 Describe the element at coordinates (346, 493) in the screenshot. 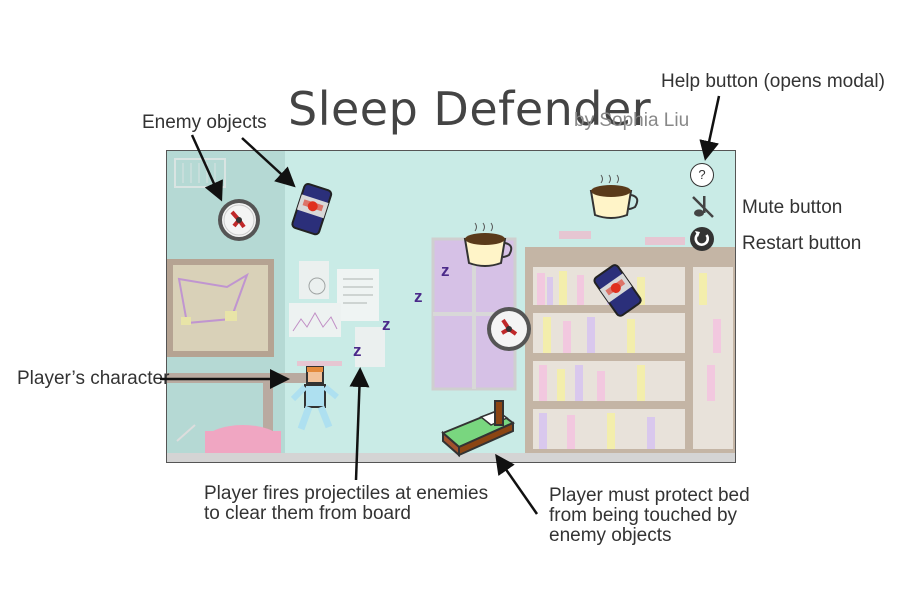

I see `label-projectiles-line1: Player fires projectiles at enemies` at that location.